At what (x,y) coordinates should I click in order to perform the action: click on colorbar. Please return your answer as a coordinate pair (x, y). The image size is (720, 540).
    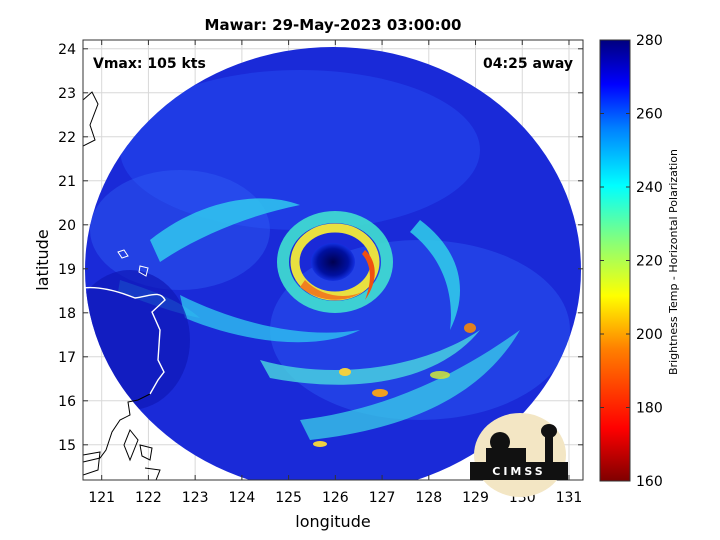
    Looking at the image, I should click on (615, 260).